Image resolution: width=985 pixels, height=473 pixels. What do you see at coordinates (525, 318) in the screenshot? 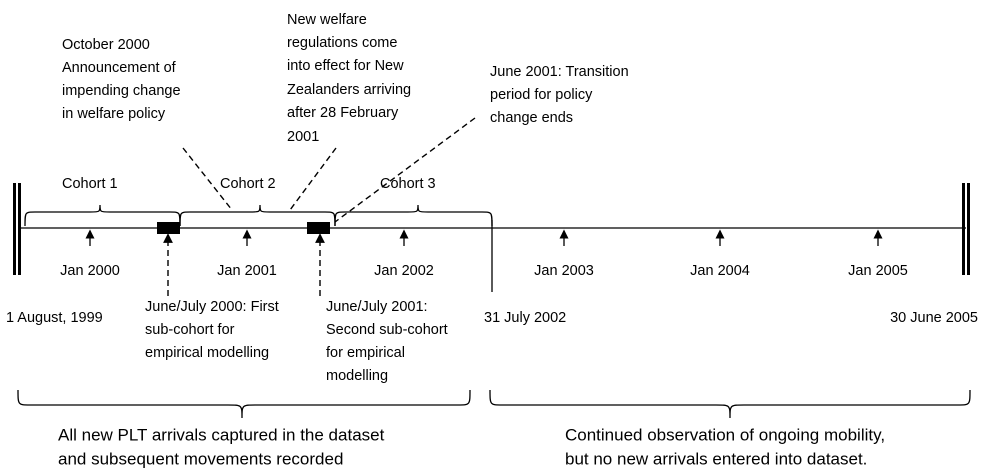
I see `date-label: 31 July 2002` at bounding box center [525, 318].